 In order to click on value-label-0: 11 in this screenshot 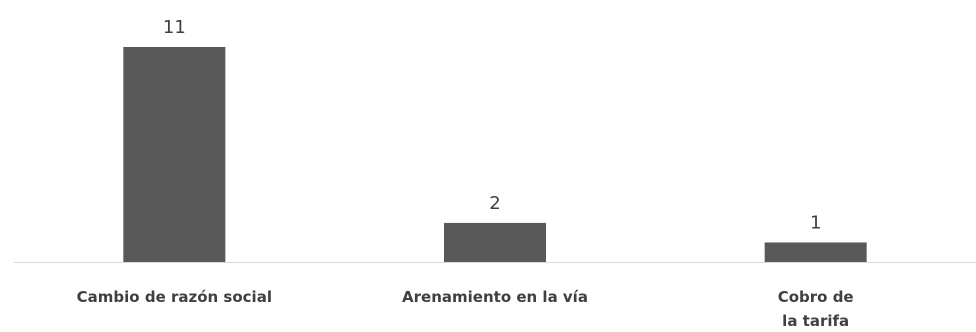, I will do `click(174, 27)`.